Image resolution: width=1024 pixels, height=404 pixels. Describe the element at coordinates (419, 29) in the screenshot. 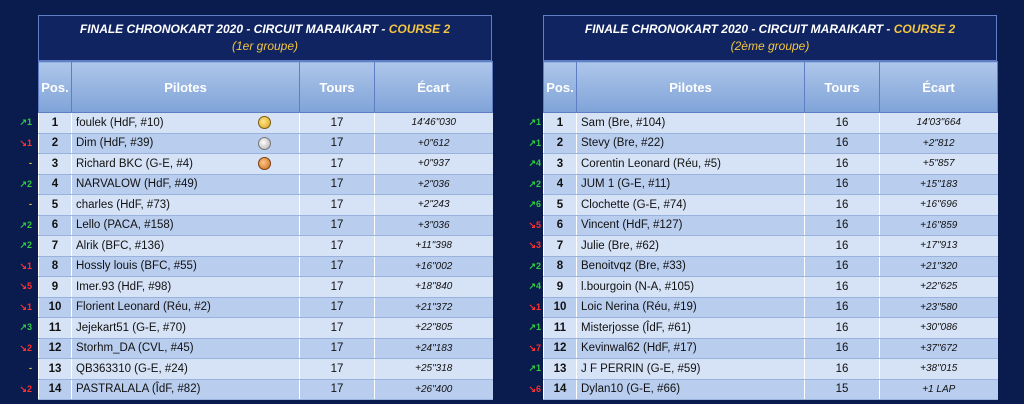

I see `left-course-label: COURSE 2` at that location.